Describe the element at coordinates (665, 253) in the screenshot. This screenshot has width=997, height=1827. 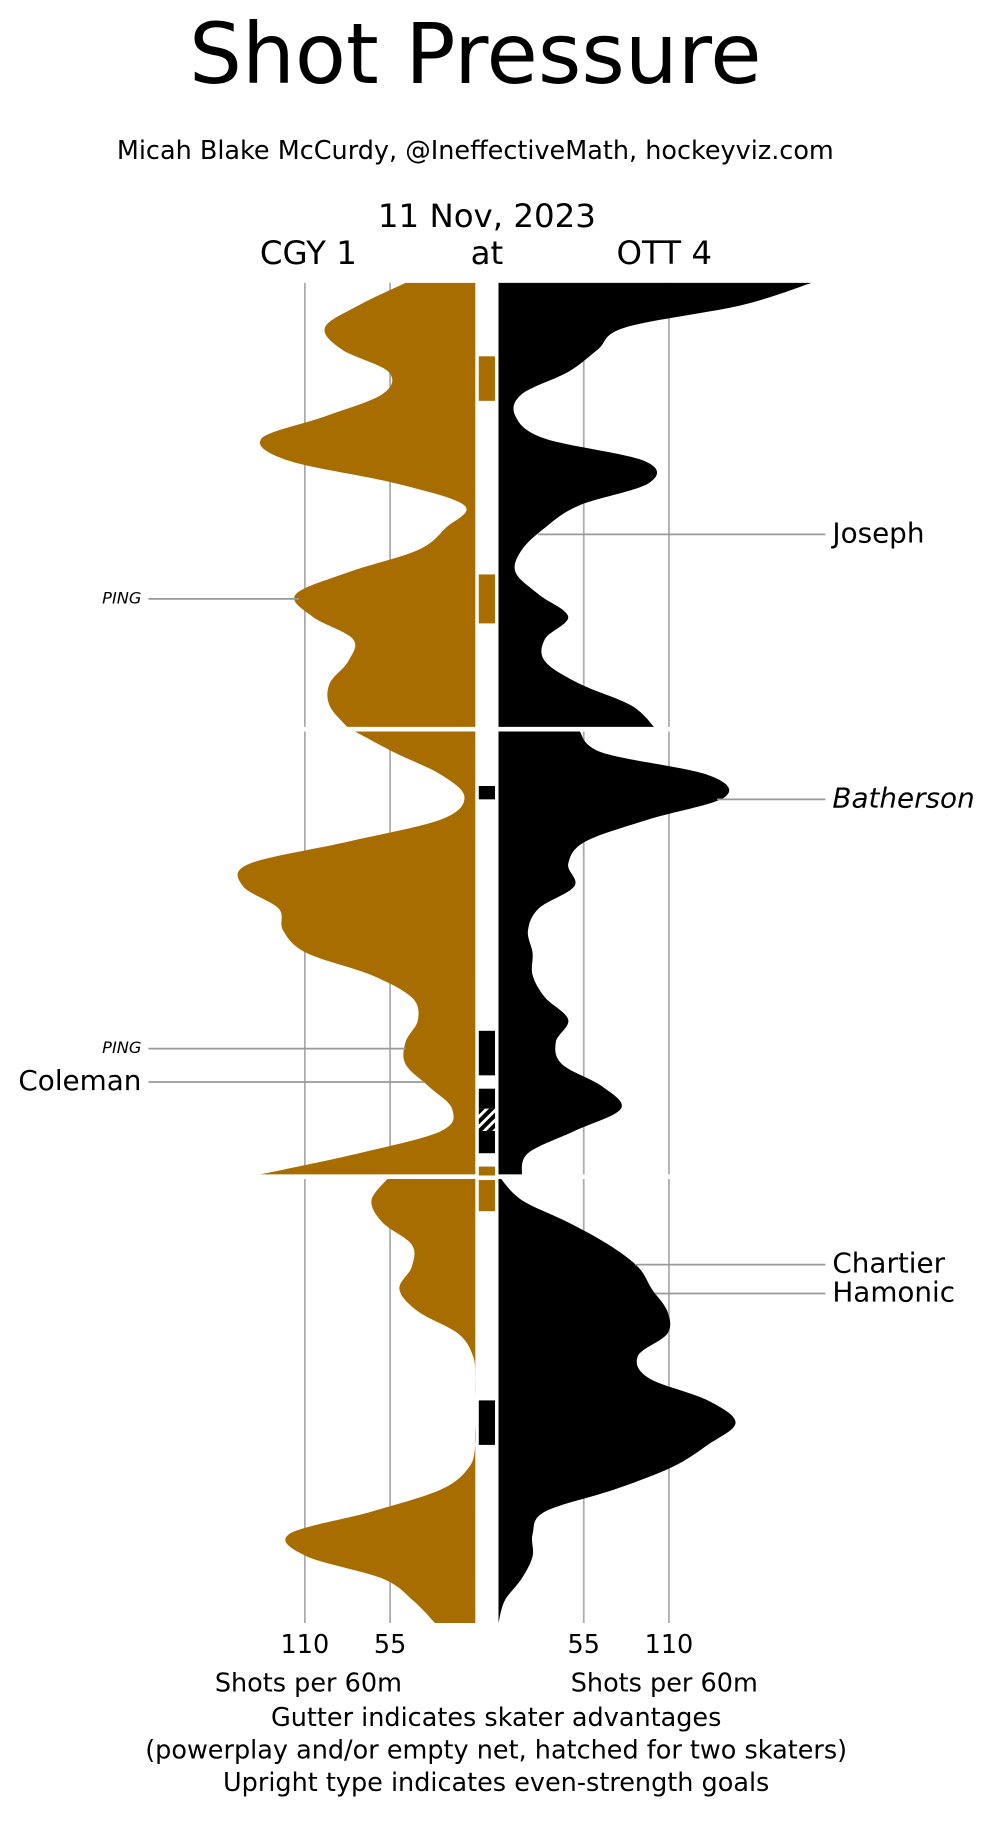
I see `team-right: OTT 4` at that location.